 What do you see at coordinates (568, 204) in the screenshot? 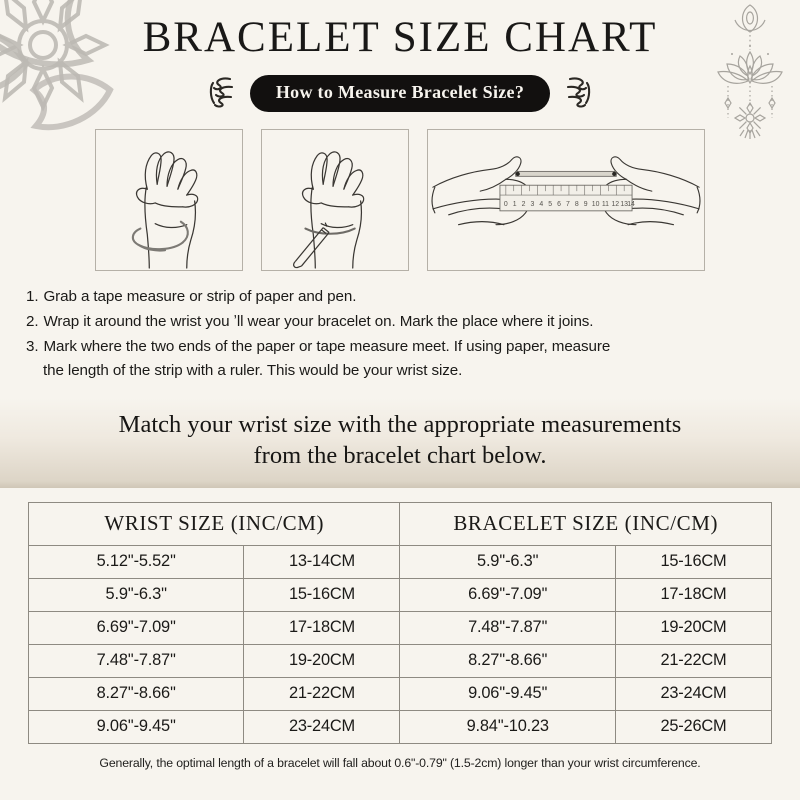
I see `svg-text: 7` at bounding box center [568, 204].